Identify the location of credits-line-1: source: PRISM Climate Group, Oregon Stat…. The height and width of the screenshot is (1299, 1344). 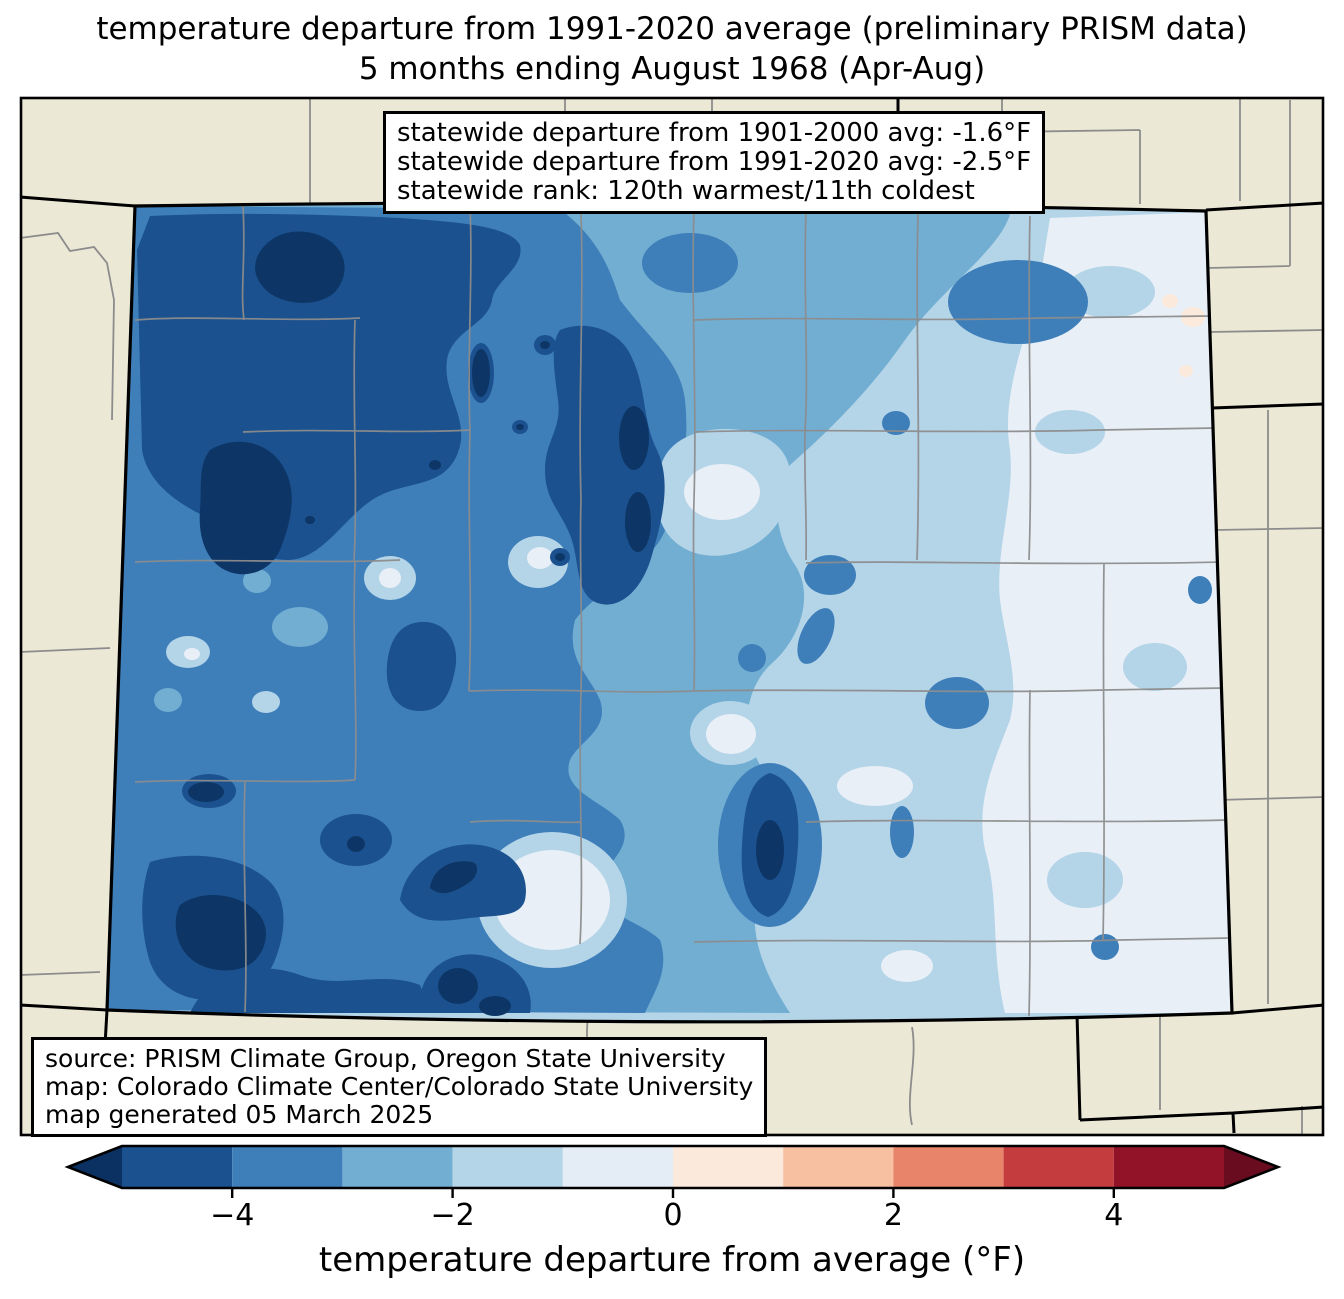
(385, 1058).